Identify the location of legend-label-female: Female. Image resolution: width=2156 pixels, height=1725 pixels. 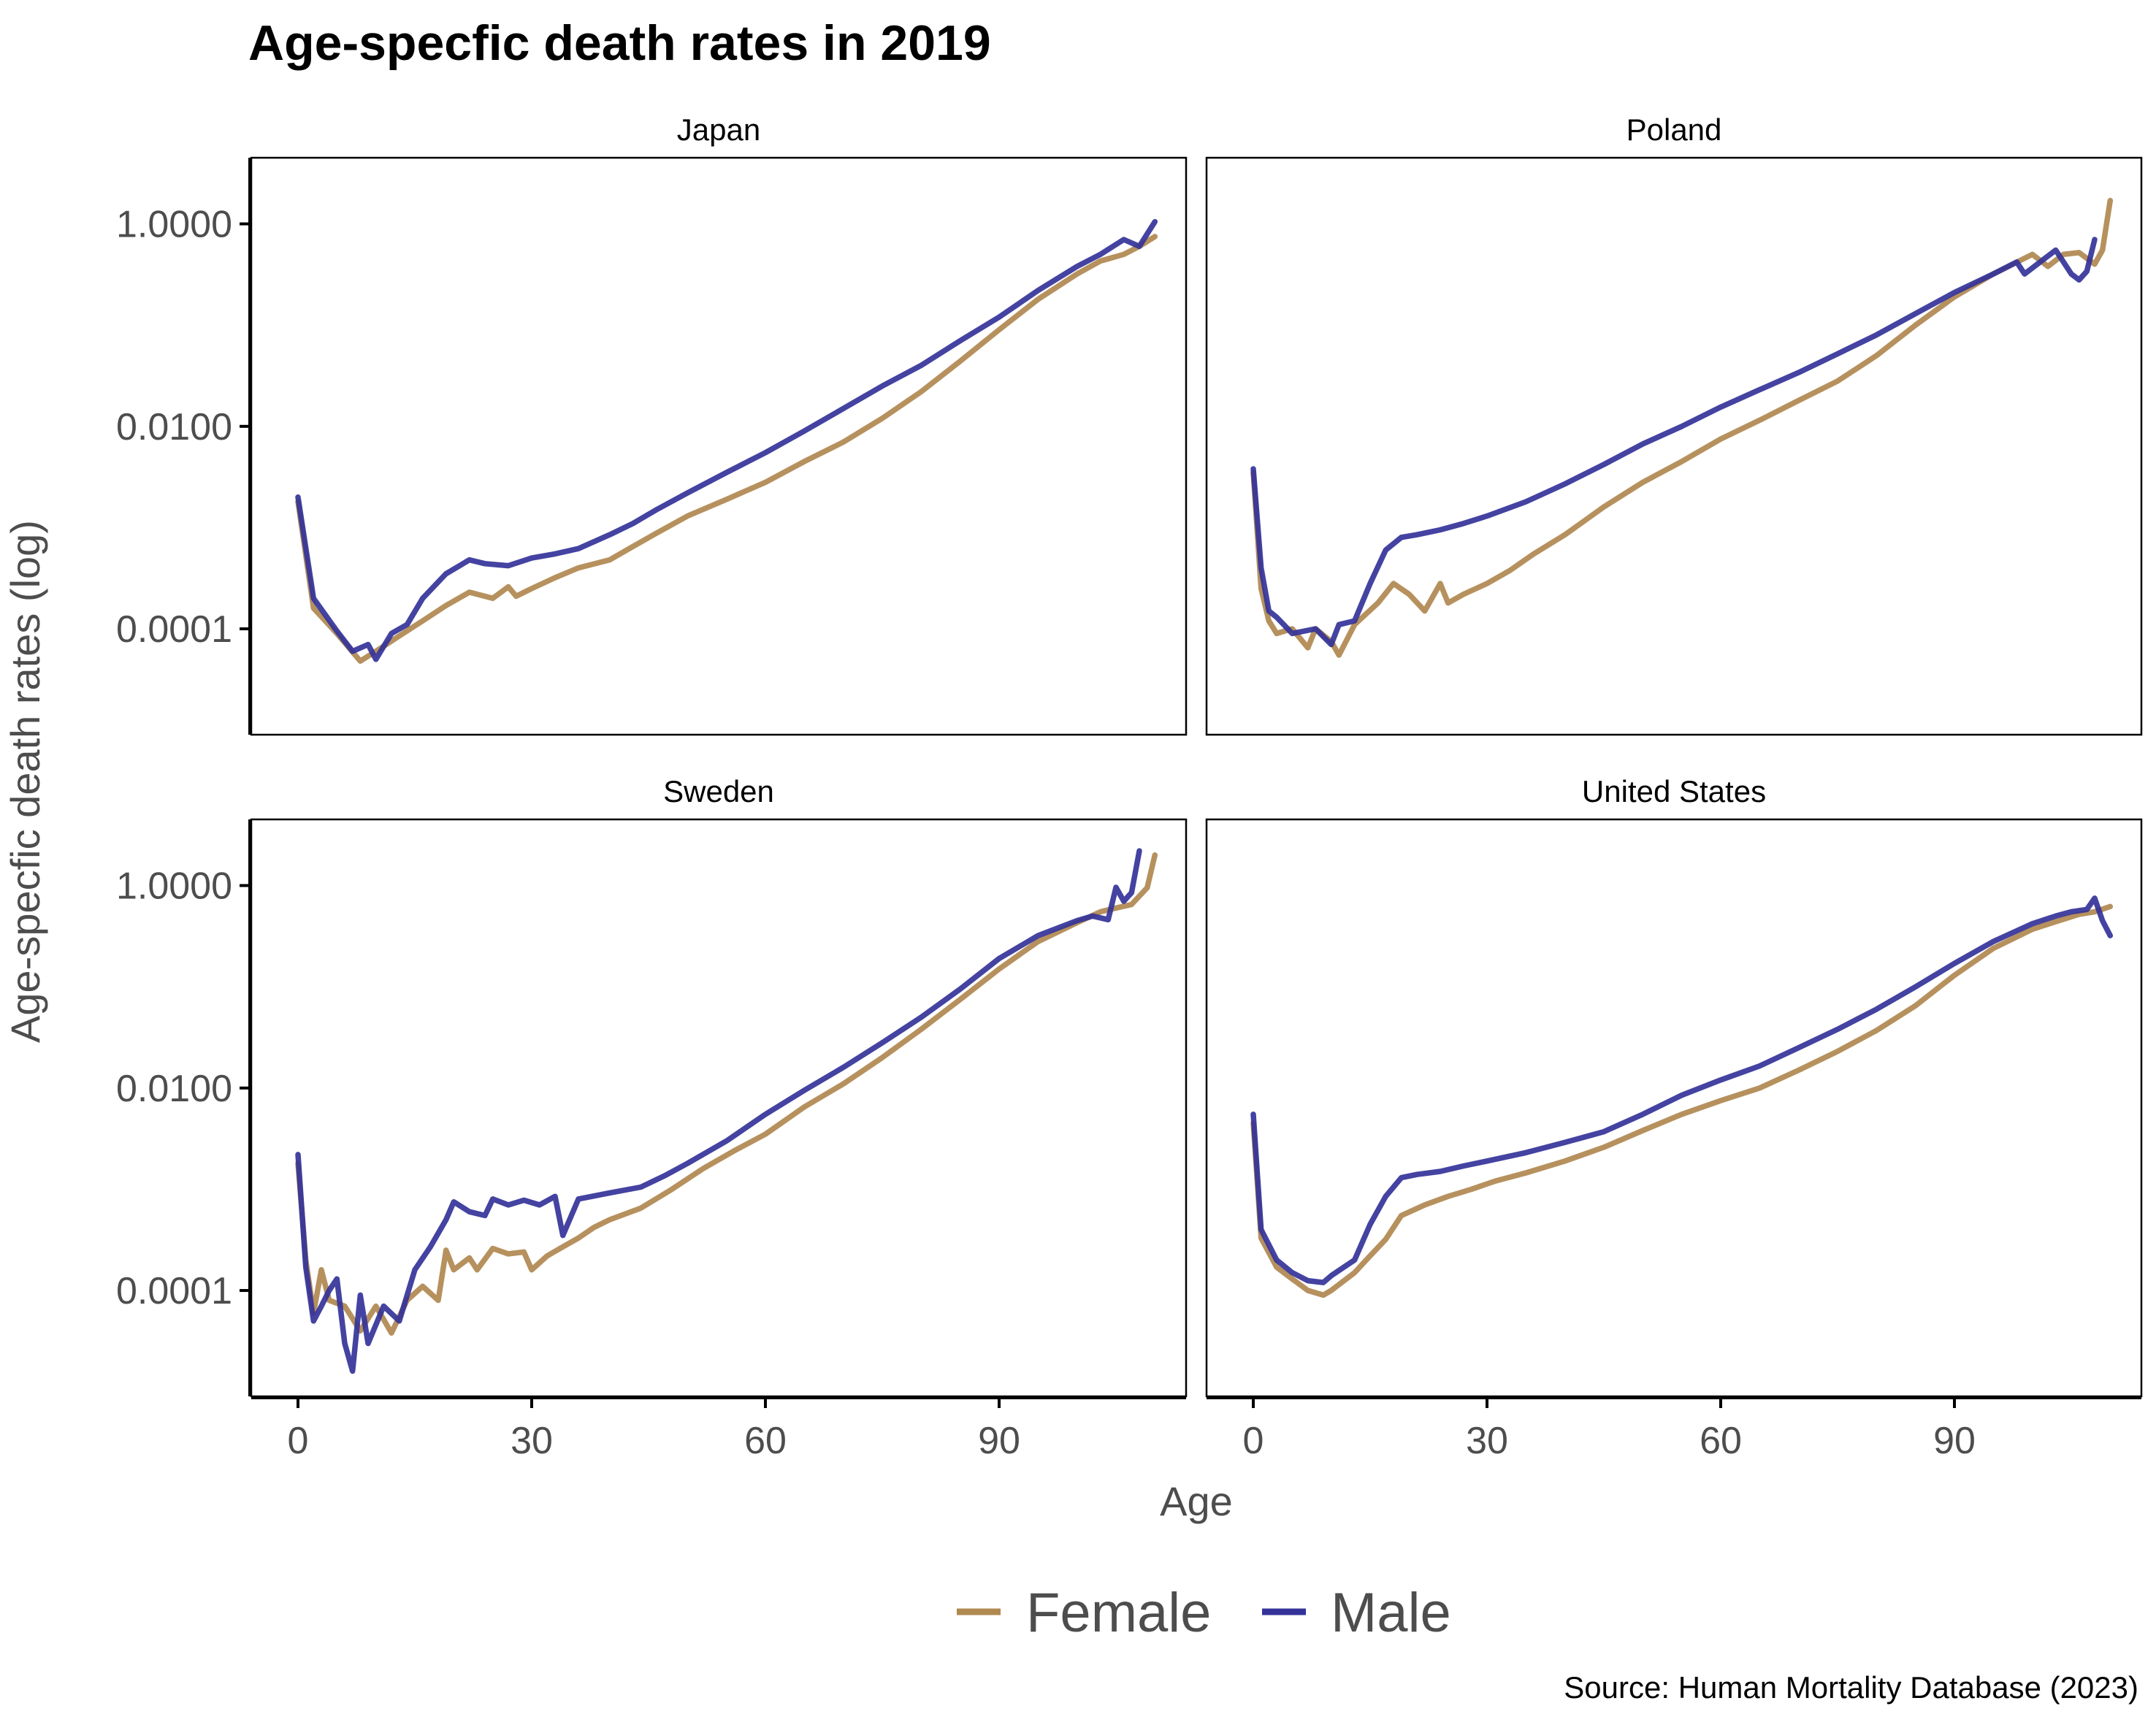
(1119, 1613).